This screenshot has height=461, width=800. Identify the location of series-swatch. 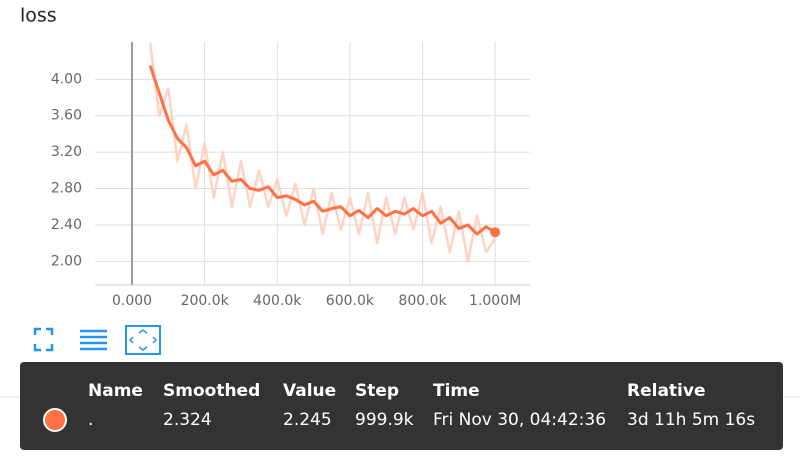
(55, 420).